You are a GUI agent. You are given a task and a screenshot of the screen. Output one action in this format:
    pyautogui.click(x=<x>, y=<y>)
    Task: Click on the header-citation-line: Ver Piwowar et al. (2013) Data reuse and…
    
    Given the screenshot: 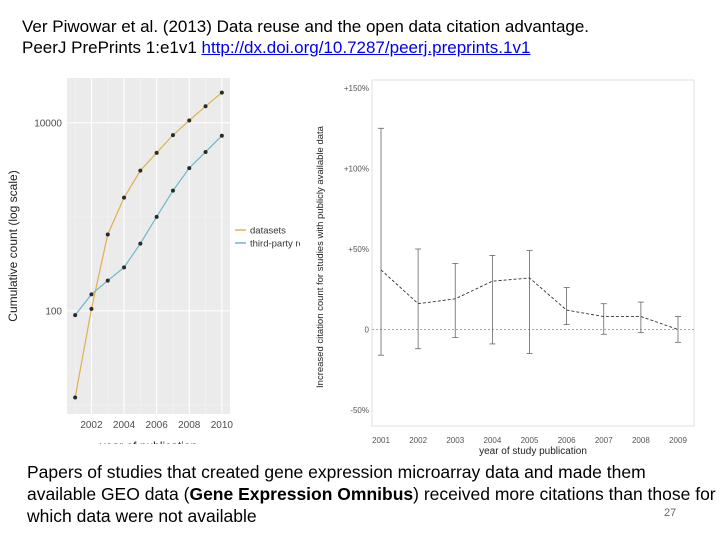 What is the action you would take?
    pyautogui.click(x=306, y=26)
    